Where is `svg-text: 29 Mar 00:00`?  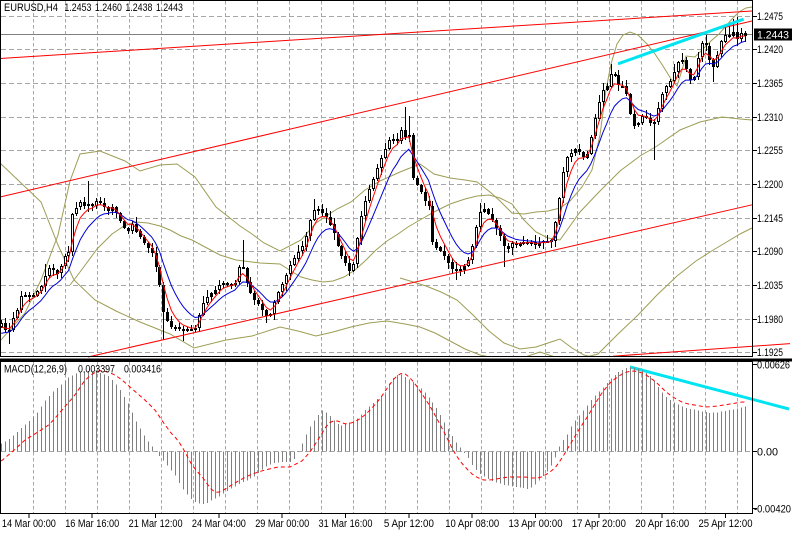 svg-text: 29 Mar 00:00 is located at coordinates (282, 524).